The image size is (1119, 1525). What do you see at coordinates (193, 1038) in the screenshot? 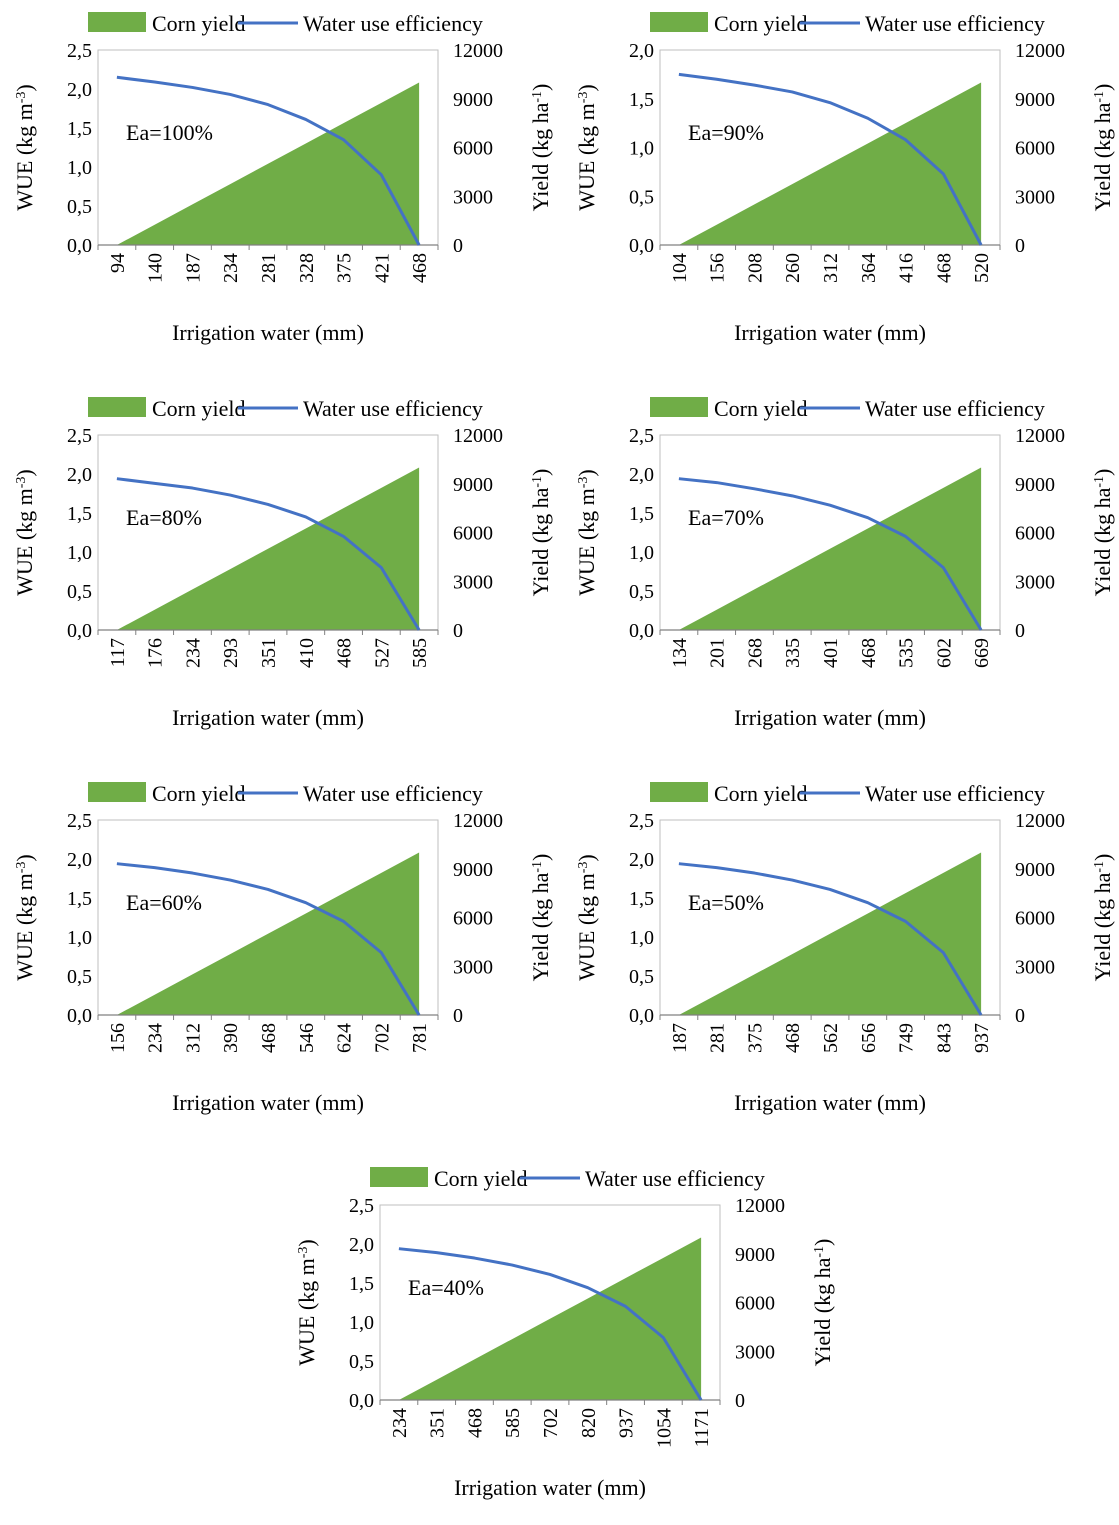
I see `x-tick-label: 312` at bounding box center [193, 1038].